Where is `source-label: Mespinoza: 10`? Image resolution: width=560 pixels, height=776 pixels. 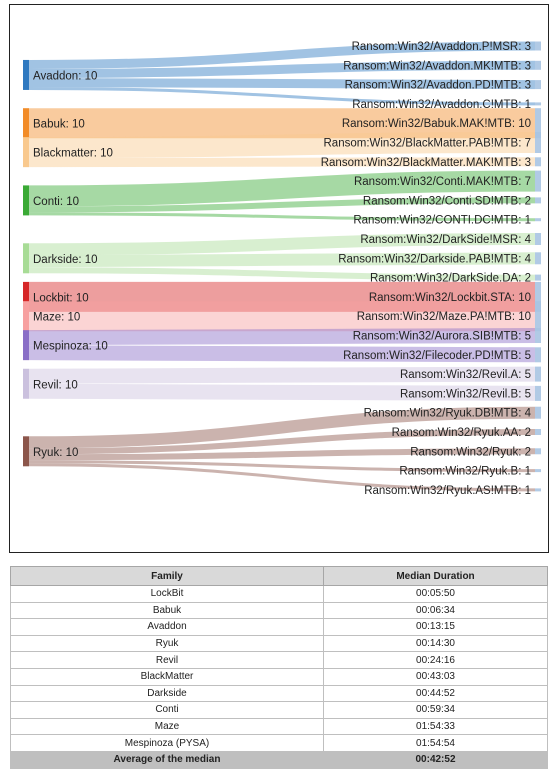 source-label: Mespinoza: 10 is located at coordinates (70, 347).